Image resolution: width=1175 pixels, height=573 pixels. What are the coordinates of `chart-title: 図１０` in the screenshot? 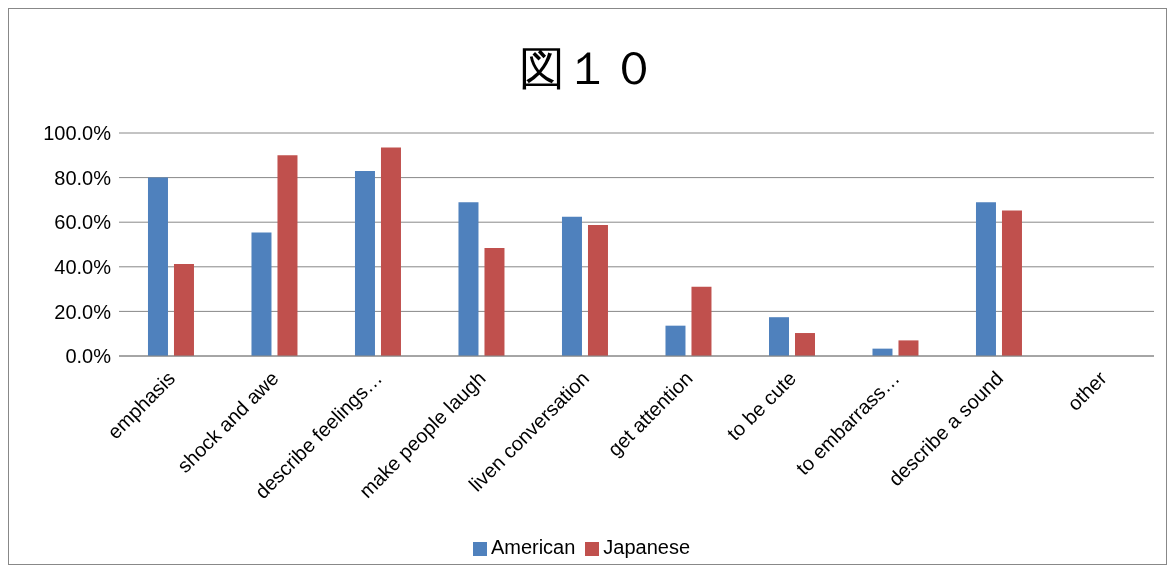 It's located at (587, 68).